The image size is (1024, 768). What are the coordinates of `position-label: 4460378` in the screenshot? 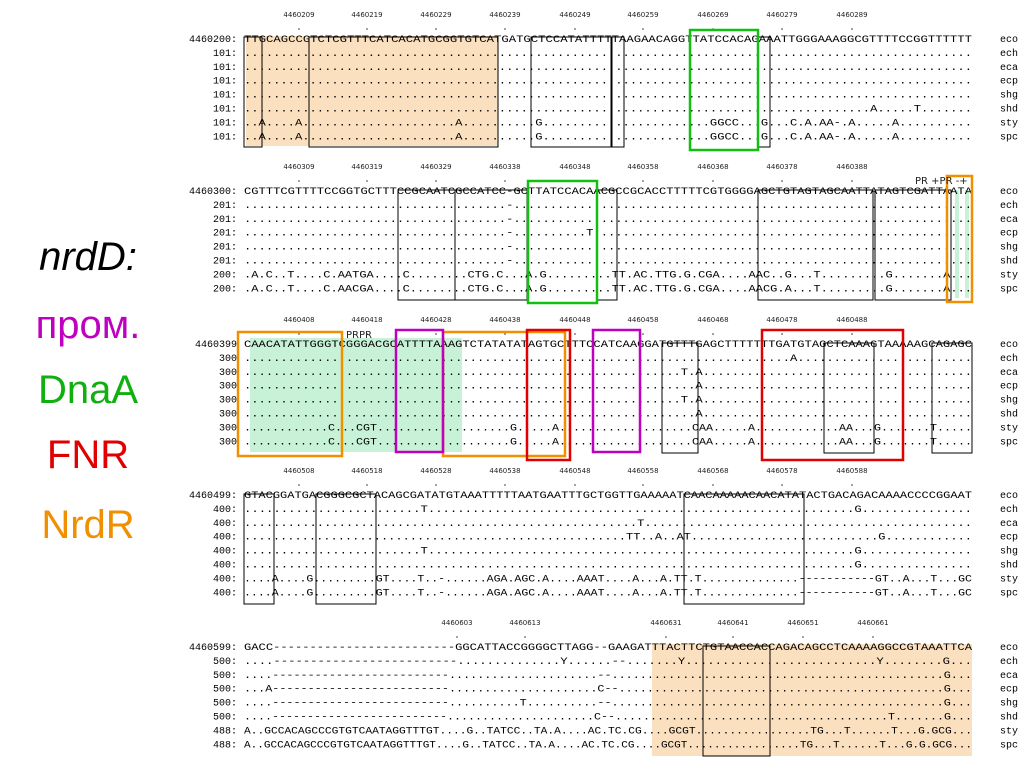 It's located at (781, 167).